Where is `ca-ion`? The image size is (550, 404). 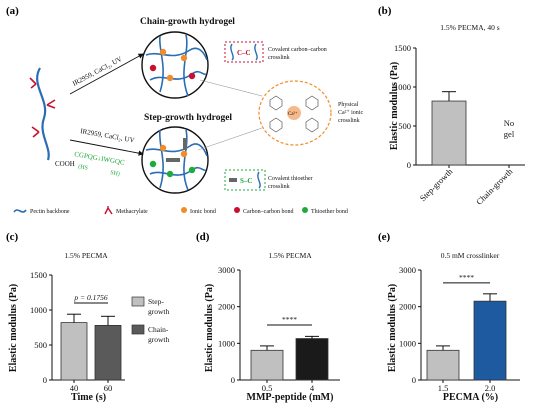
ca-ion is located at coordinates (294, 113).